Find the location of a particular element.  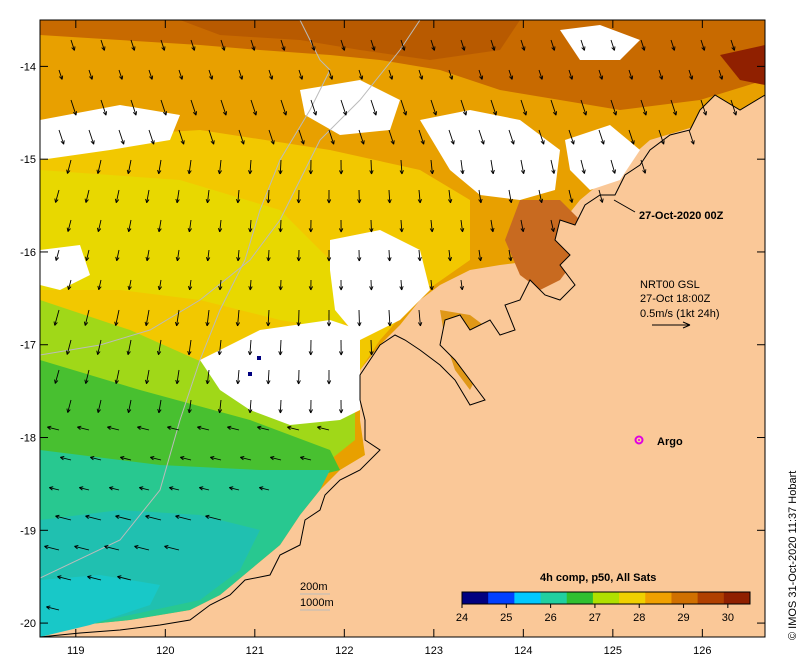

lon-tick-label: 125 is located at coordinates (613, 651).